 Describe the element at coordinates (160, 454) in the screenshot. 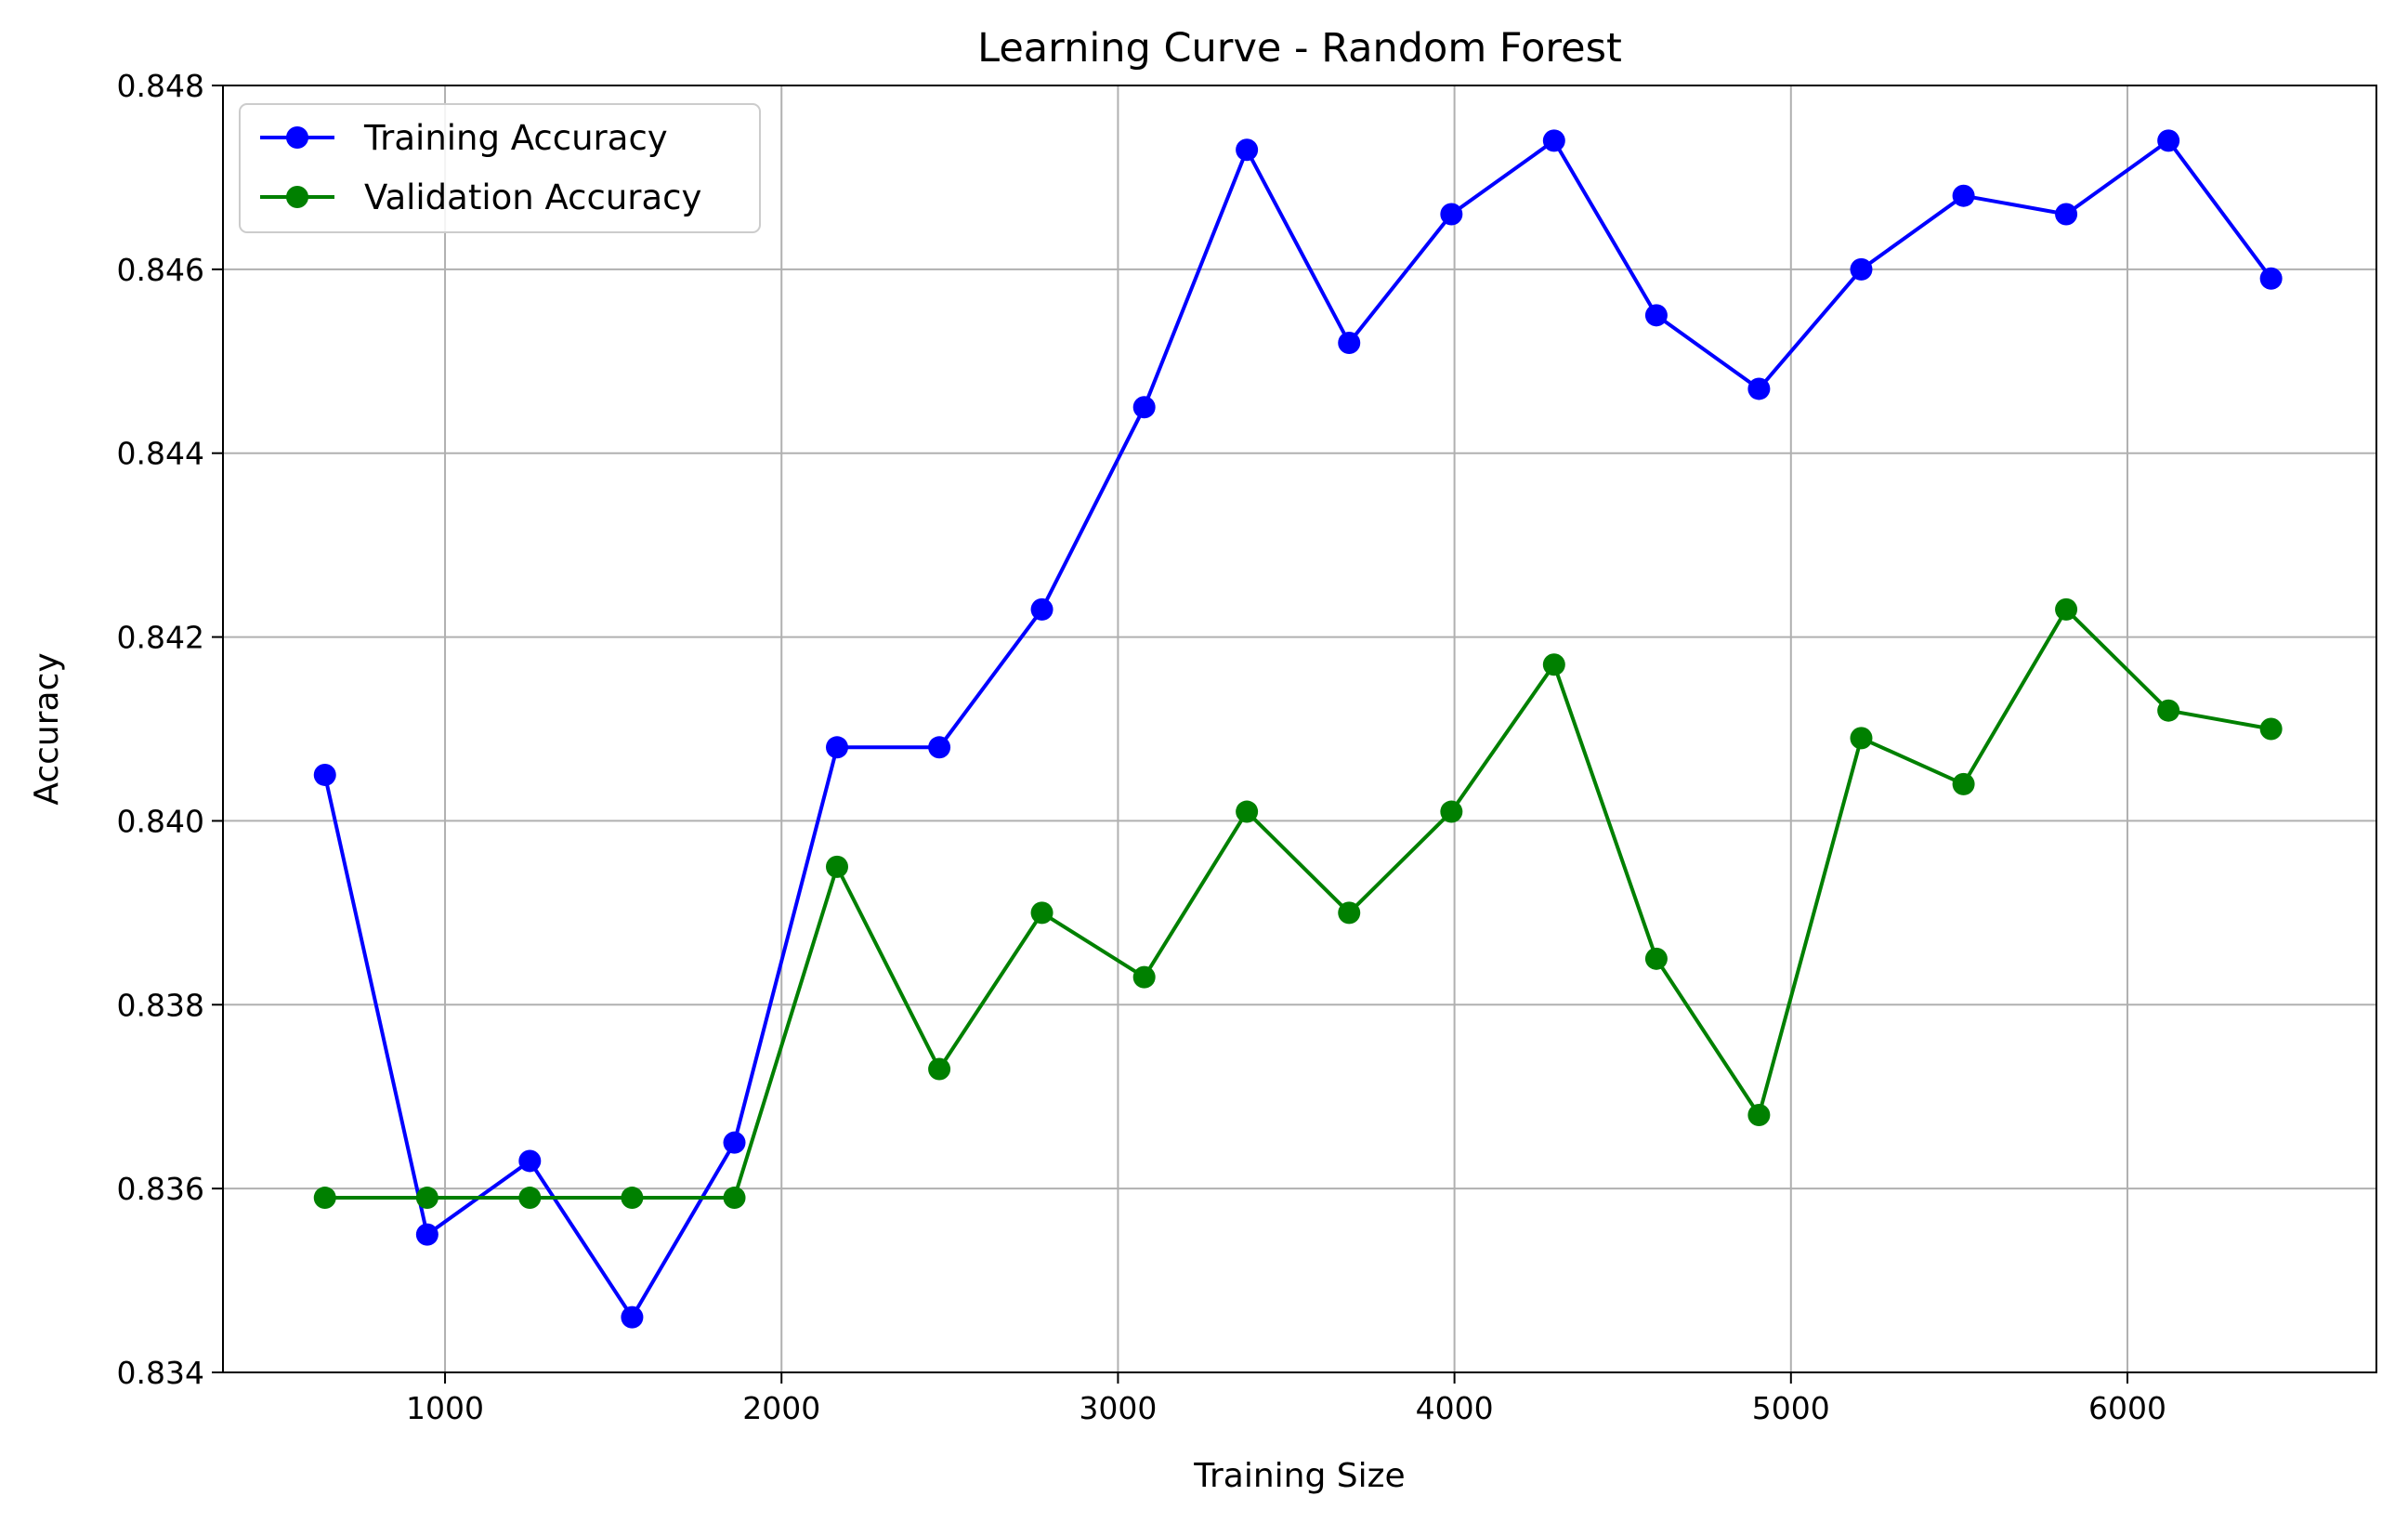

I see `y-tick-label: 0.844` at that location.